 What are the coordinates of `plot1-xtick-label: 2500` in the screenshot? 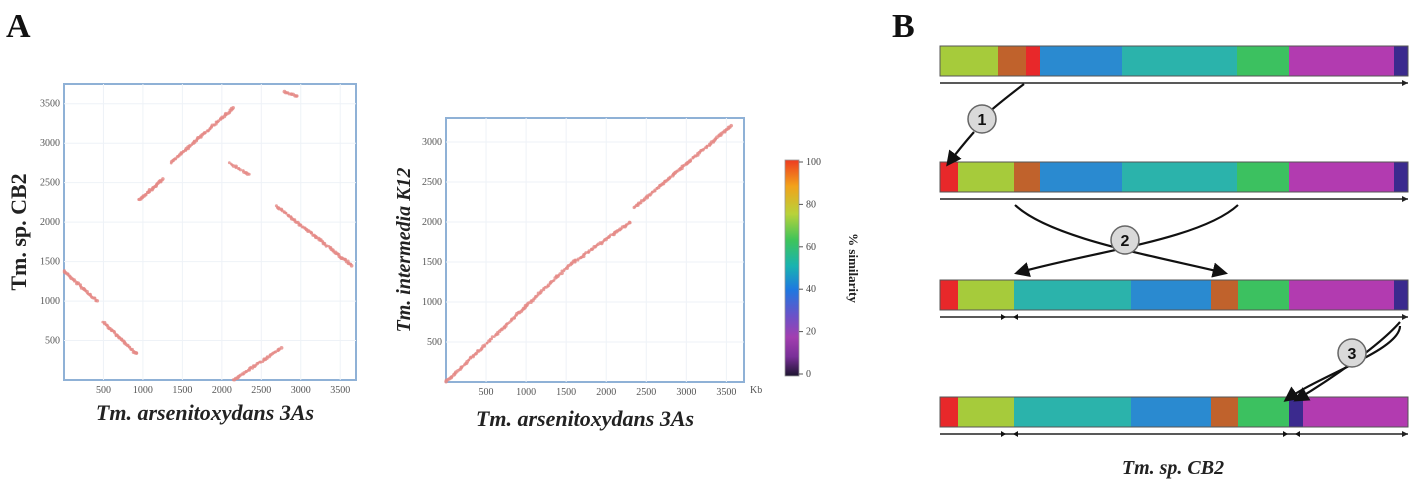 It's located at (261, 390).